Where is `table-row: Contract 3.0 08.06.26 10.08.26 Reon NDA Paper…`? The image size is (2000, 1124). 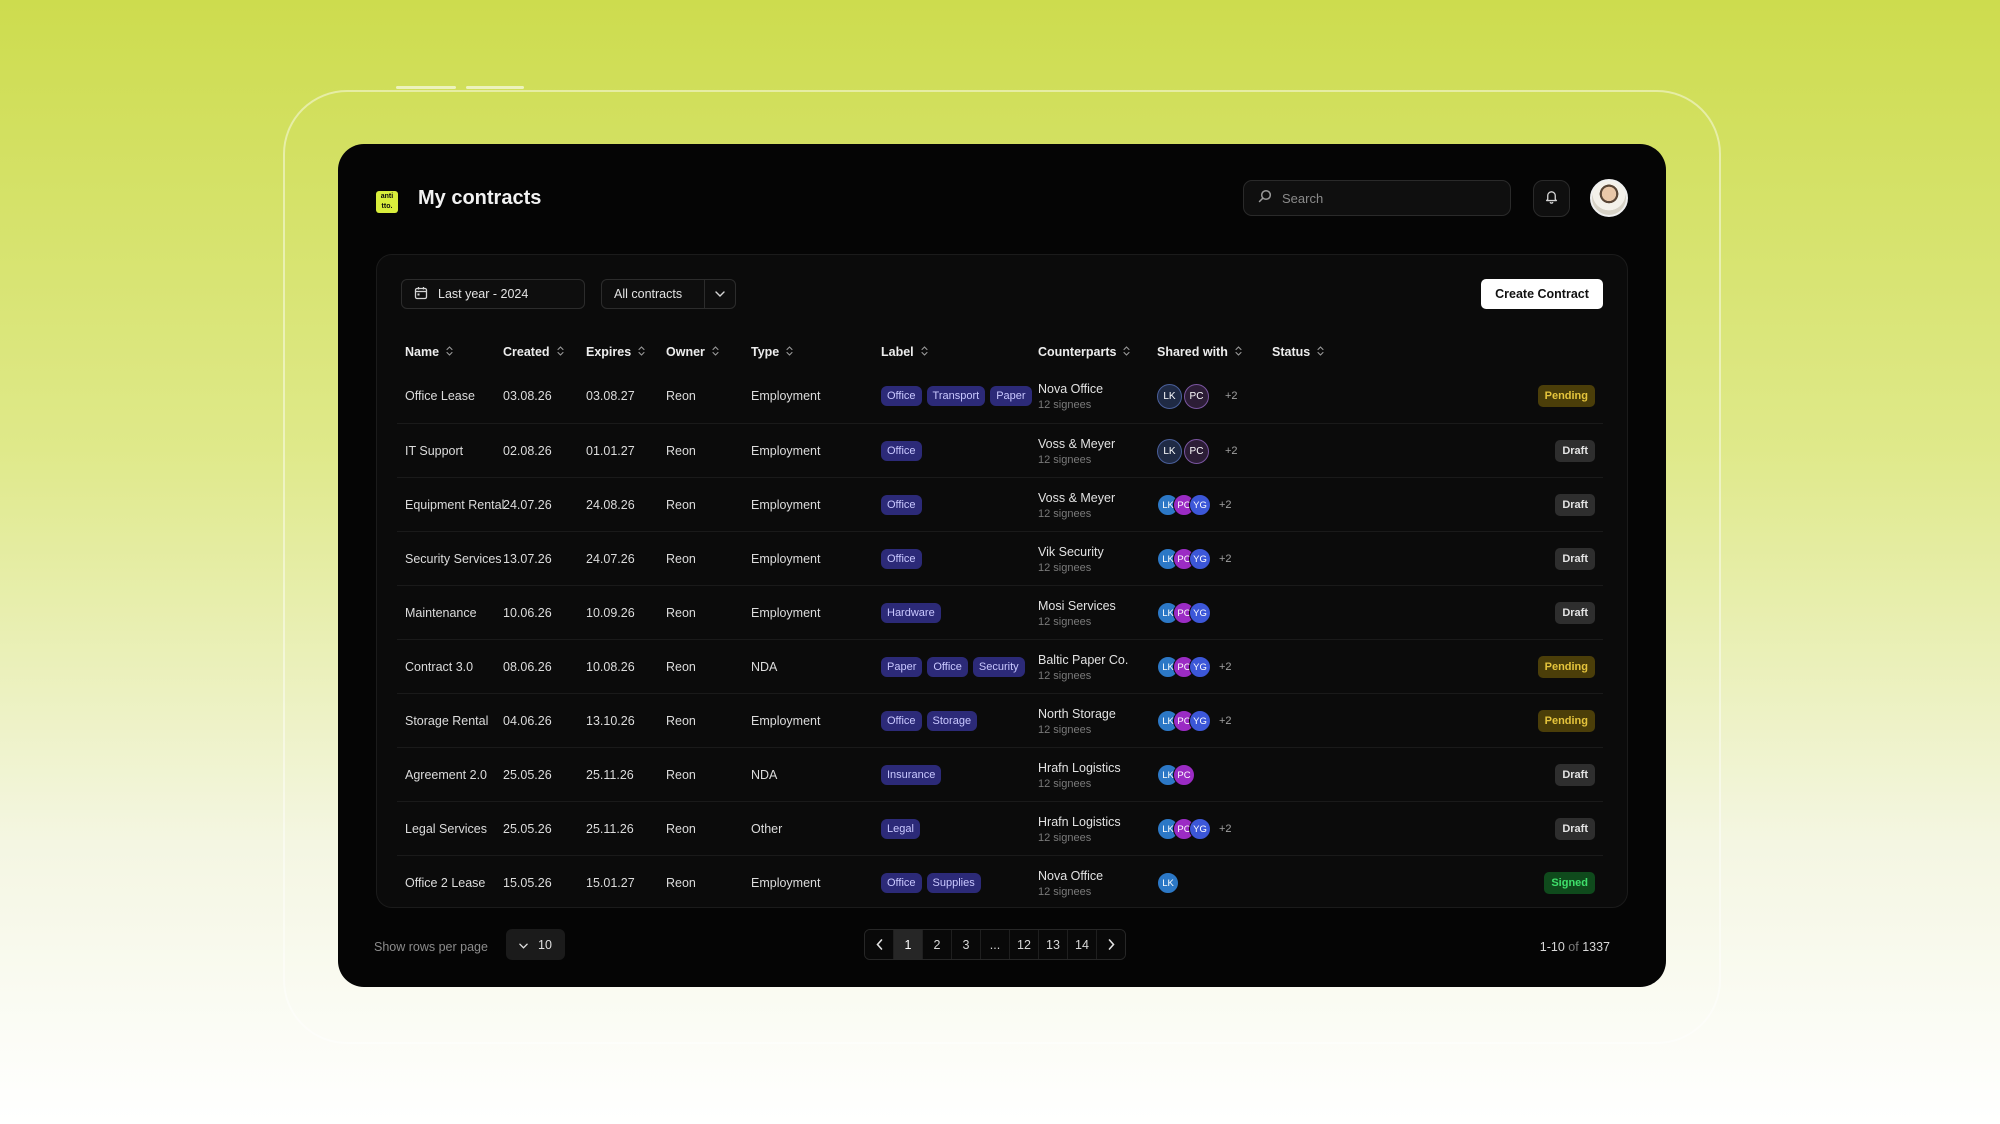
table-row: Contract 3.0 08.06.26 10.08.26 Reon NDA Paper… is located at coordinates (1000, 666).